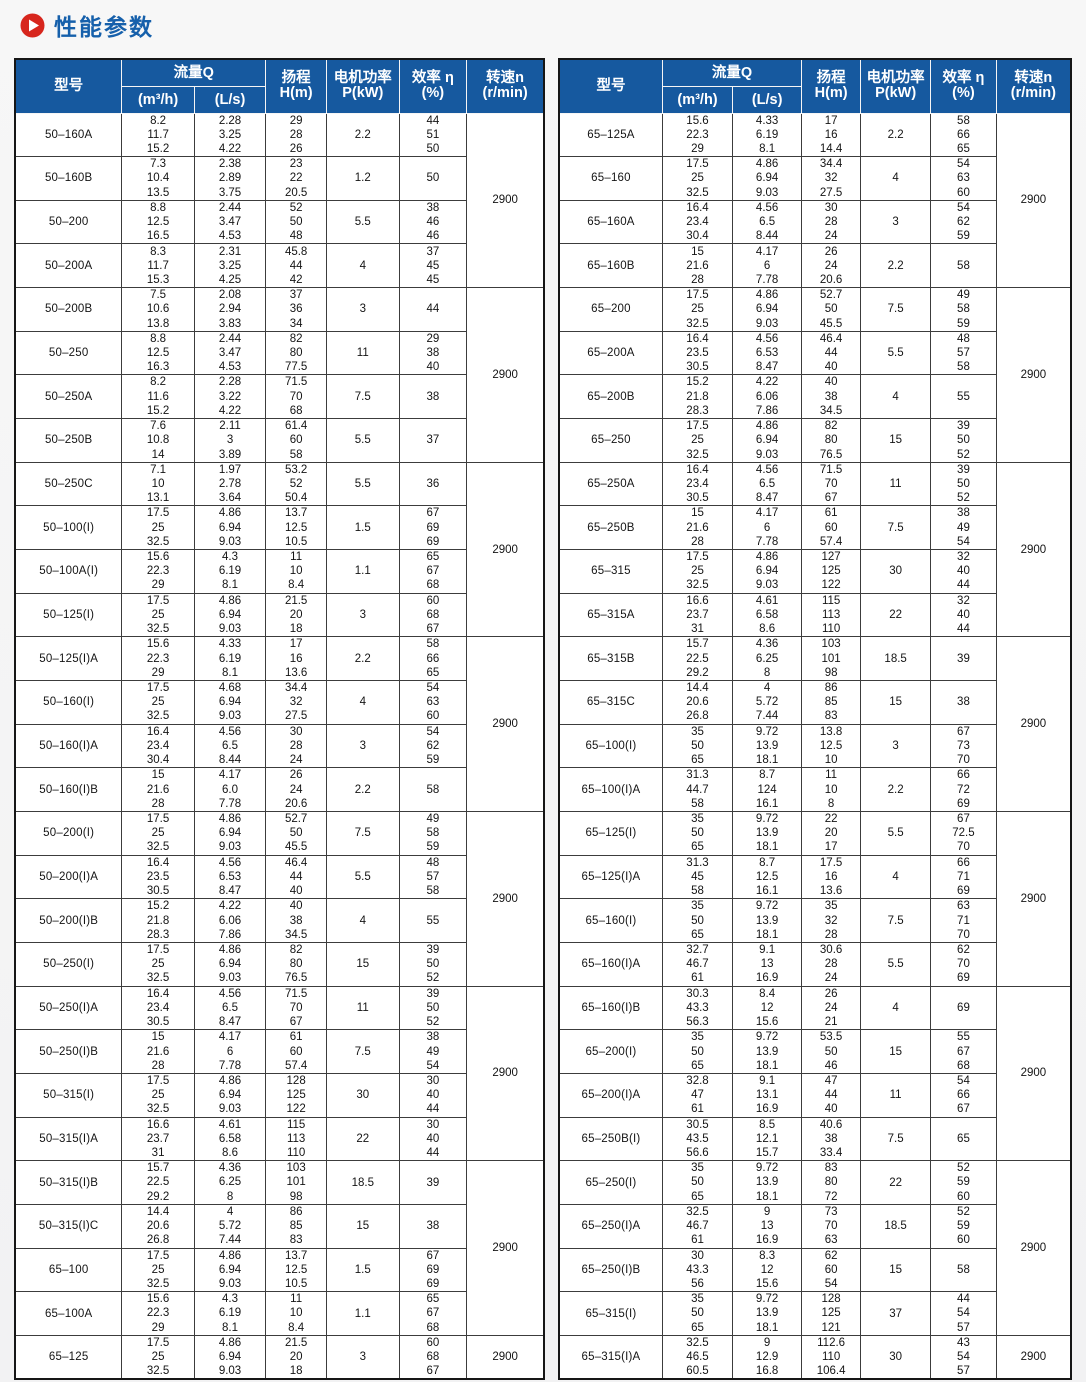 This screenshot has height=1382, width=1086. I want to click on efficiency-line: 66, so click(963, 775).